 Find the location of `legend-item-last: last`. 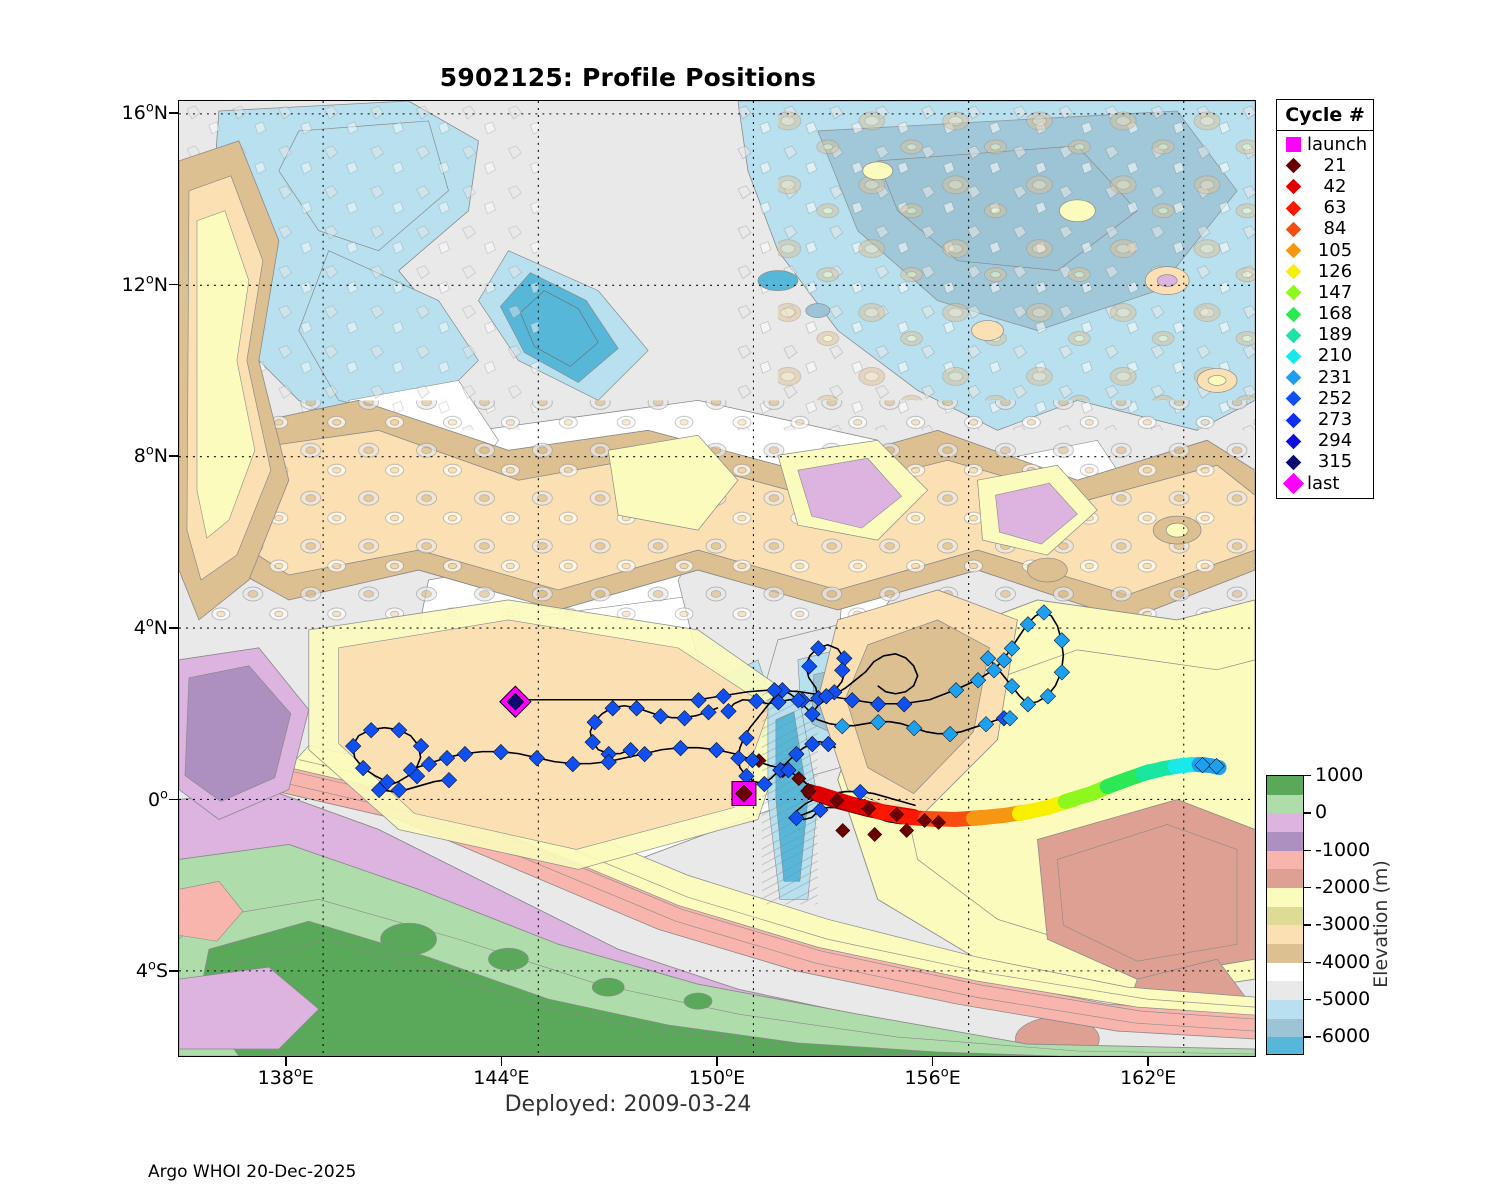

legend-item-last: last is located at coordinates (1325, 483).